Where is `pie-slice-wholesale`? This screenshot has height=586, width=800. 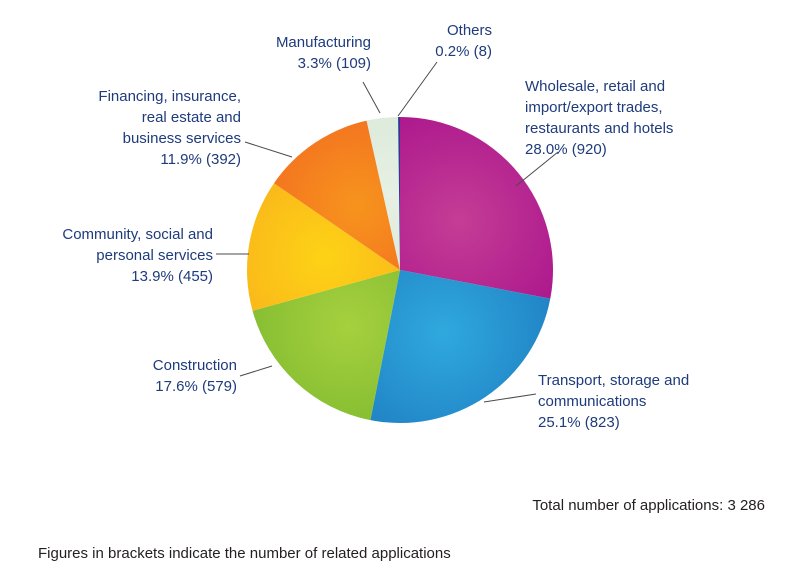 pie-slice-wholesale is located at coordinates (477, 208).